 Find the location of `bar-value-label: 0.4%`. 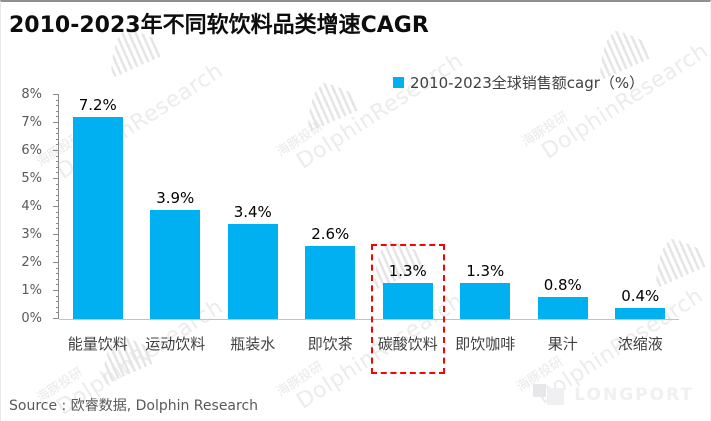

bar-value-label: 0.4% is located at coordinates (640, 295).